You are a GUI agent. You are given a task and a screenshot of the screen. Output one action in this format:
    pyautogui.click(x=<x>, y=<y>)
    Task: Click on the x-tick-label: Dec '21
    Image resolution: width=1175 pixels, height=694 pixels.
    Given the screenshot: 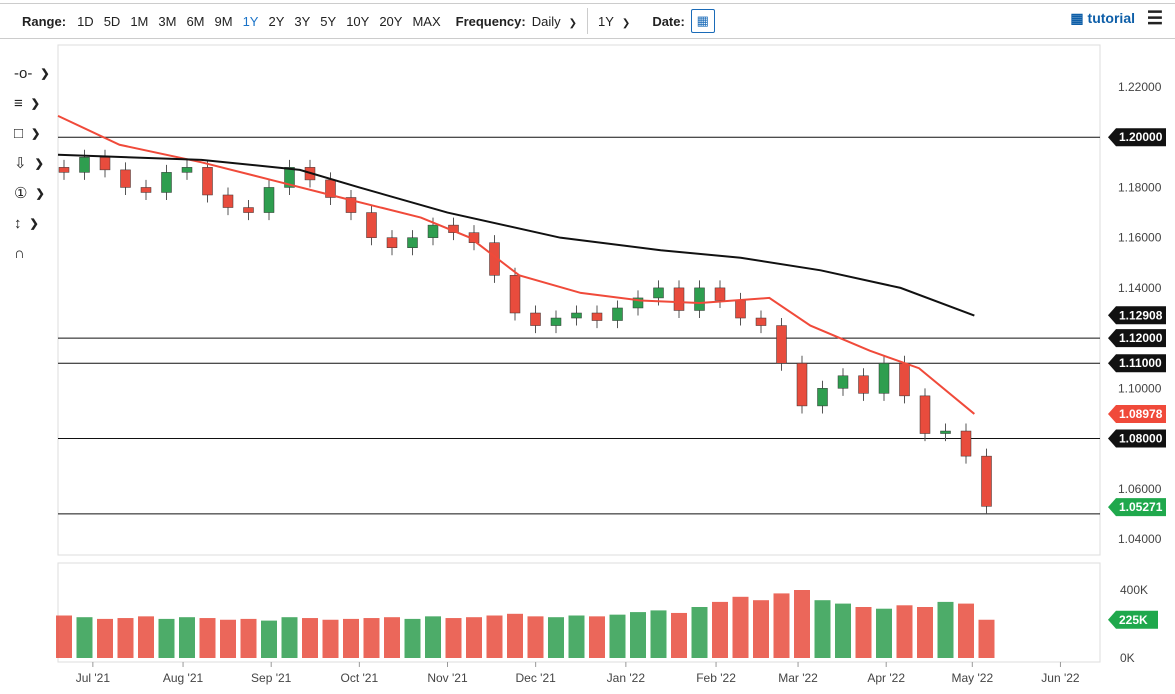 What is the action you would take?
    pyautogui.click(x=535, y=678)
    